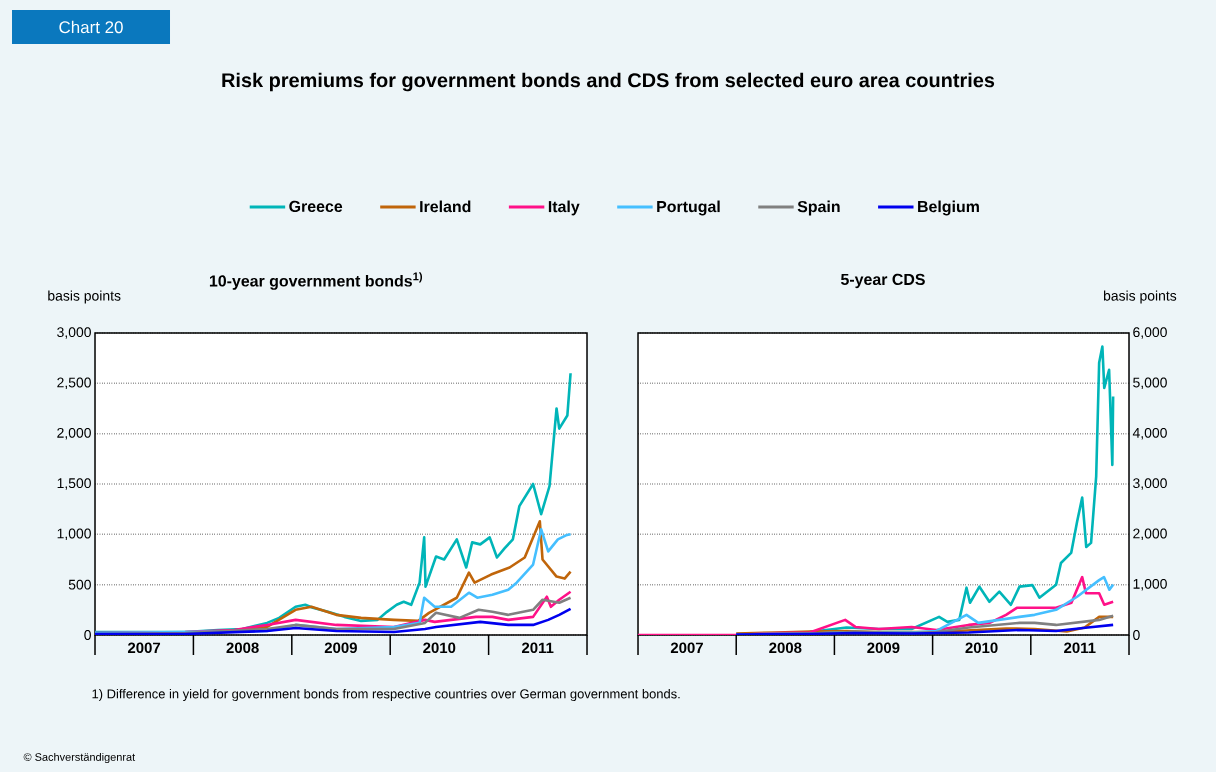 The width and height of the screenshot is (1216, 772). What do you see at coordinates (948, 208) in the screenshot?
I see `legend-label: Belgium` at bounding box center [948, 208].